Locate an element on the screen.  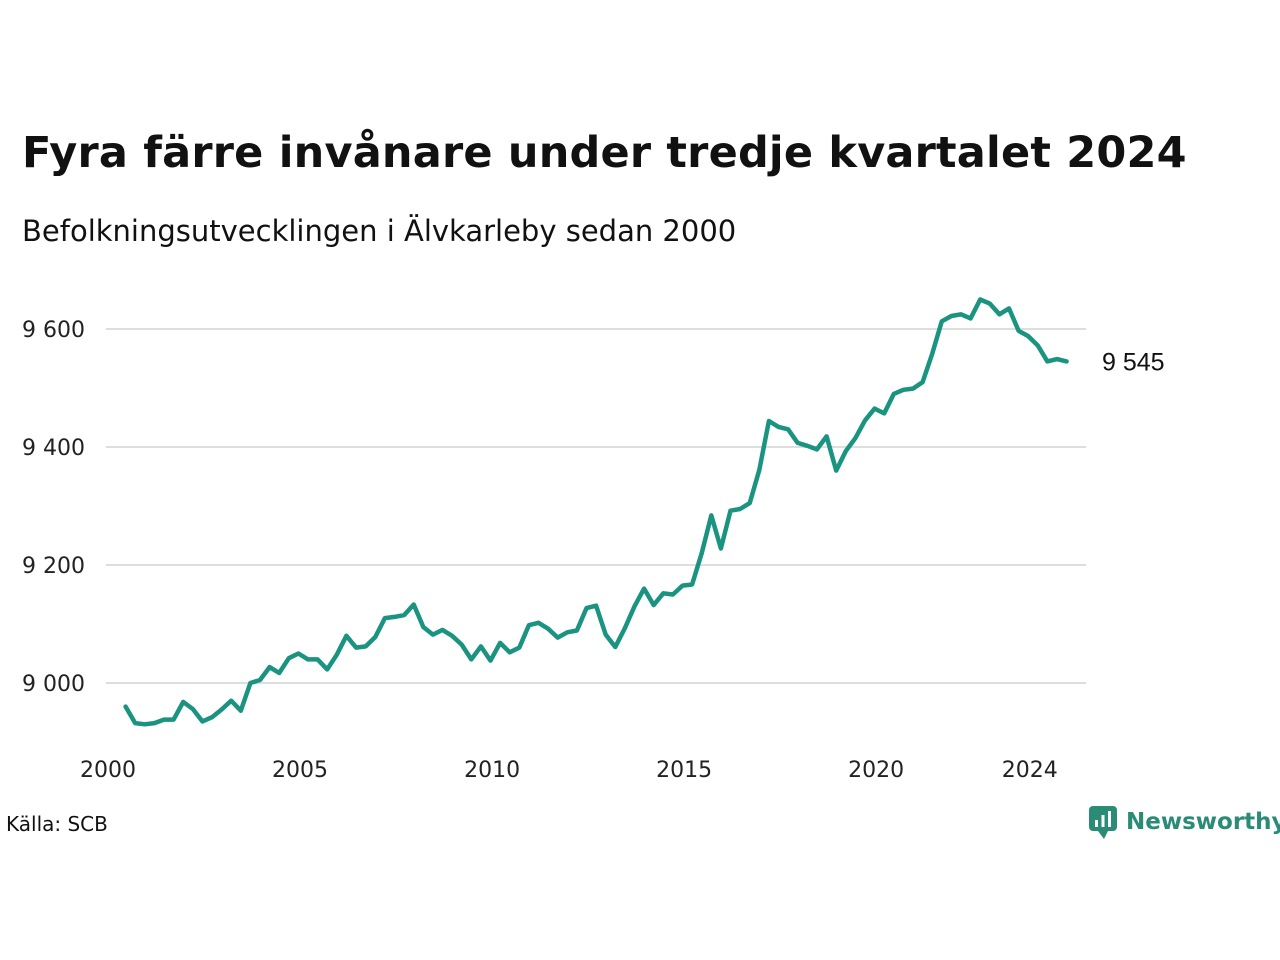
brand-name: Newsworthy is located at coordinates (1203, 822).